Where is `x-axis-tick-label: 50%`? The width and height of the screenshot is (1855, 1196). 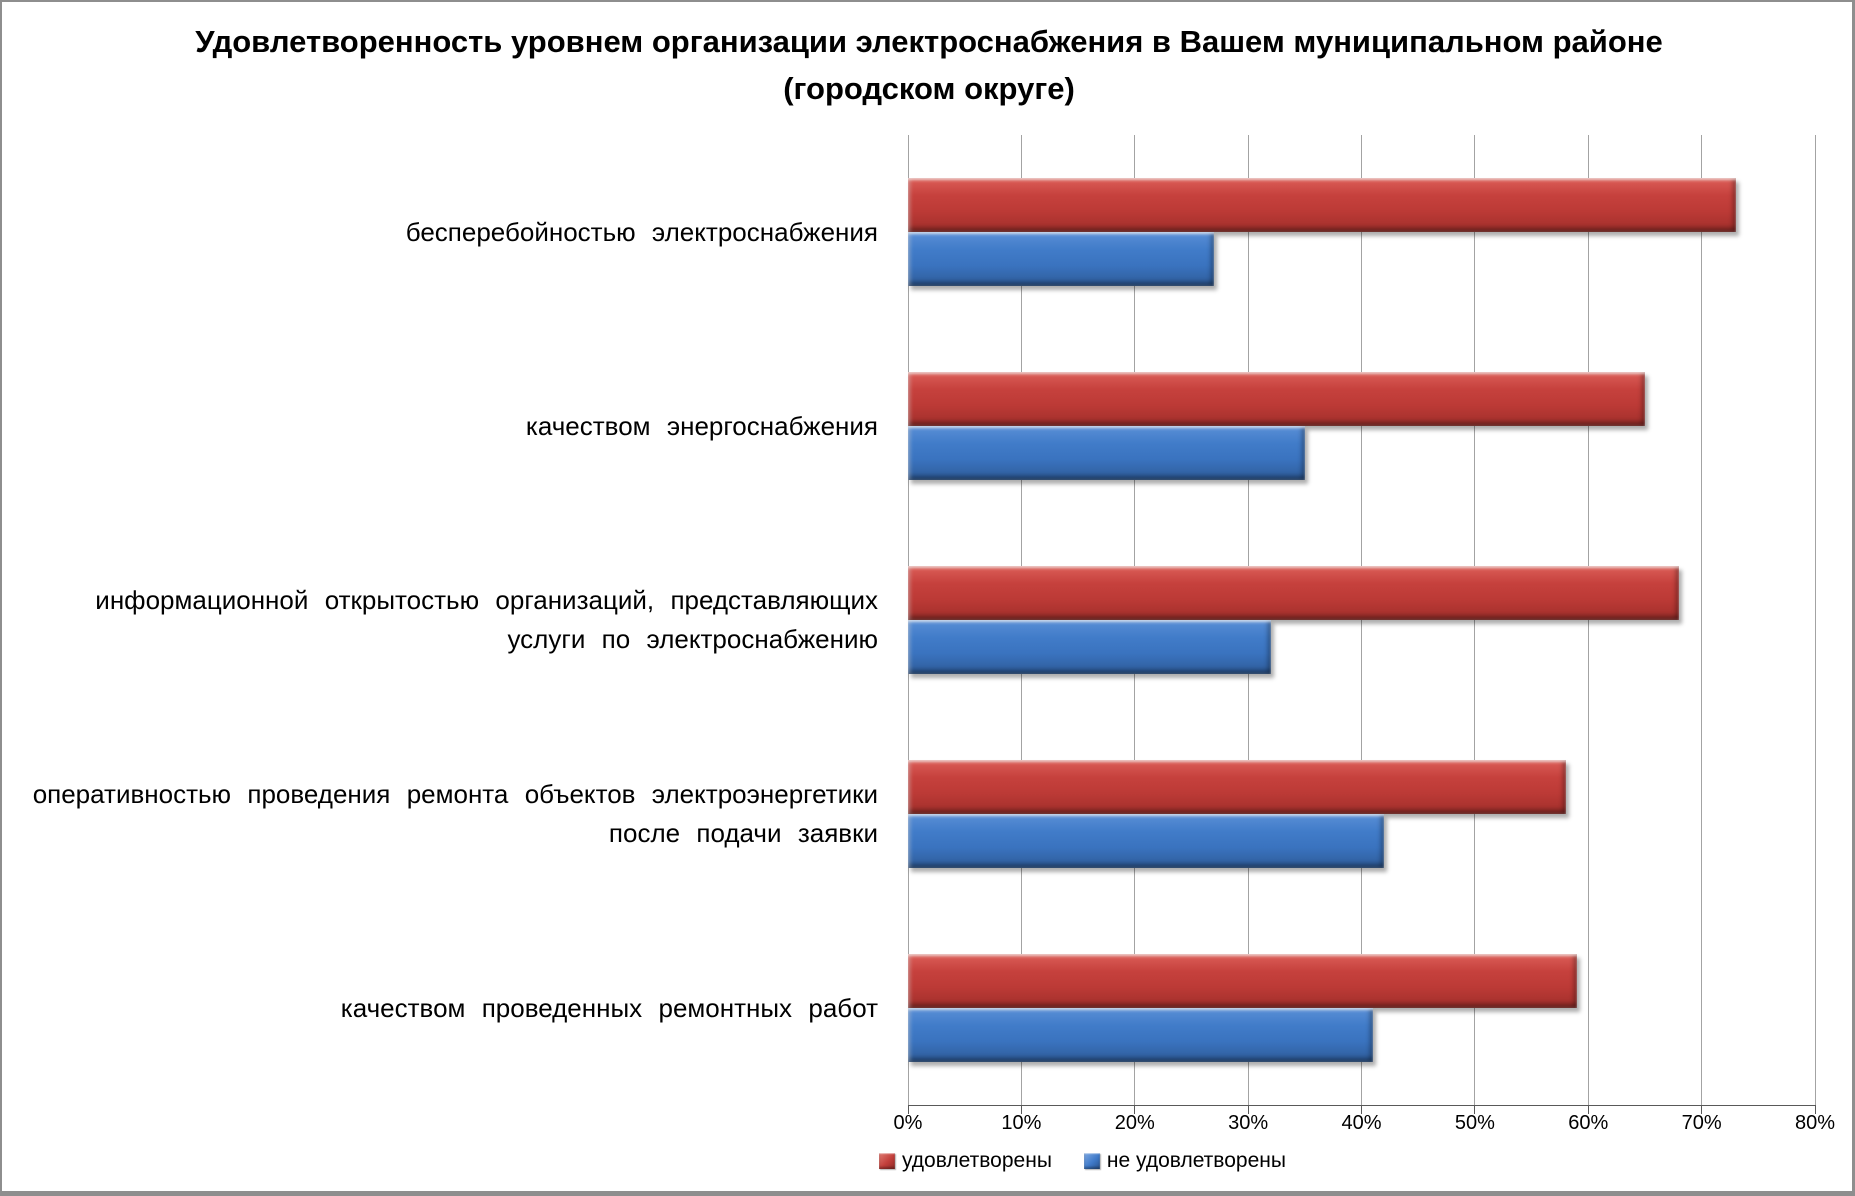 x-axis-tick-label: 50% is located at coordinates (1474, 1123).